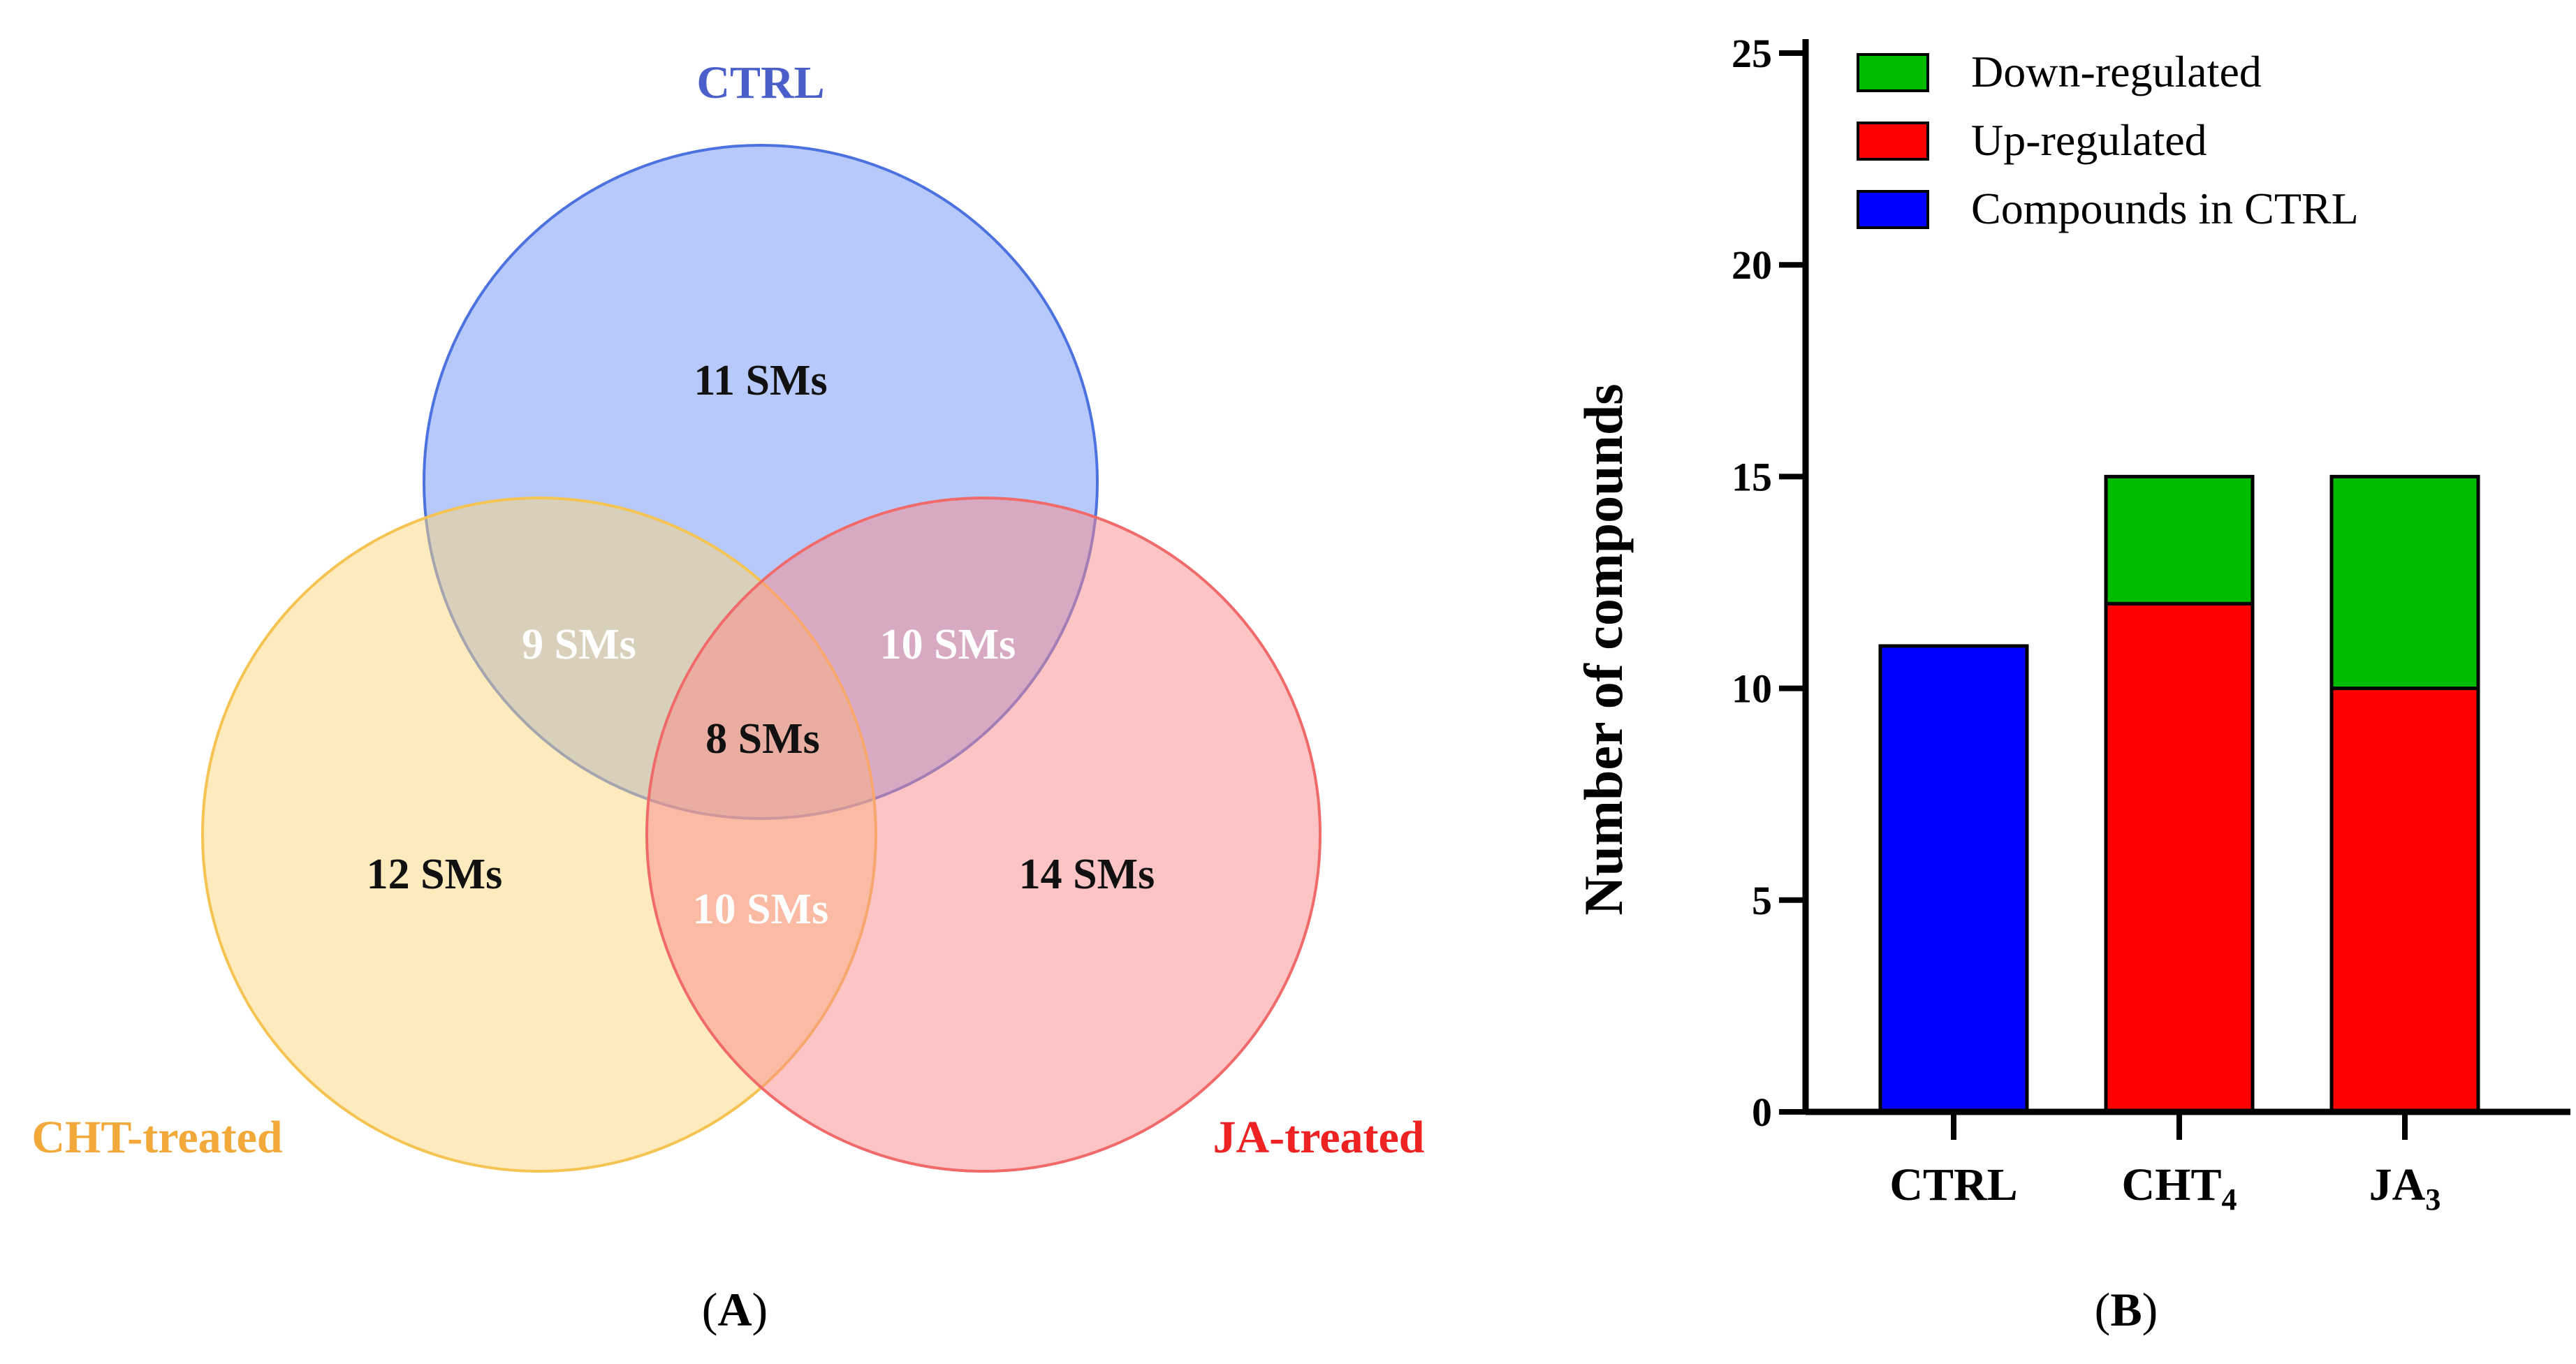  Describe the element at coordinates (1893, 72) in the screenshot. I see `legend-swatch-down-regulated` at that location.